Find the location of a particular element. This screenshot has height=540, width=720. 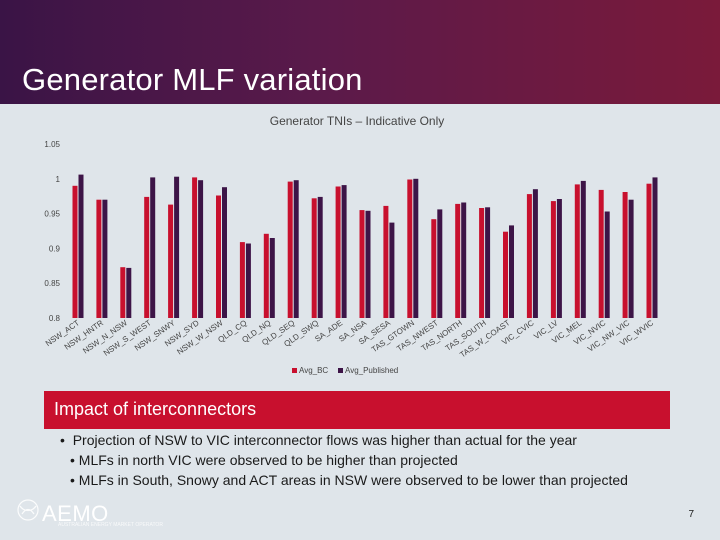

legend-label-avg-published: Avg_Published is located at coordinates (371, 370).